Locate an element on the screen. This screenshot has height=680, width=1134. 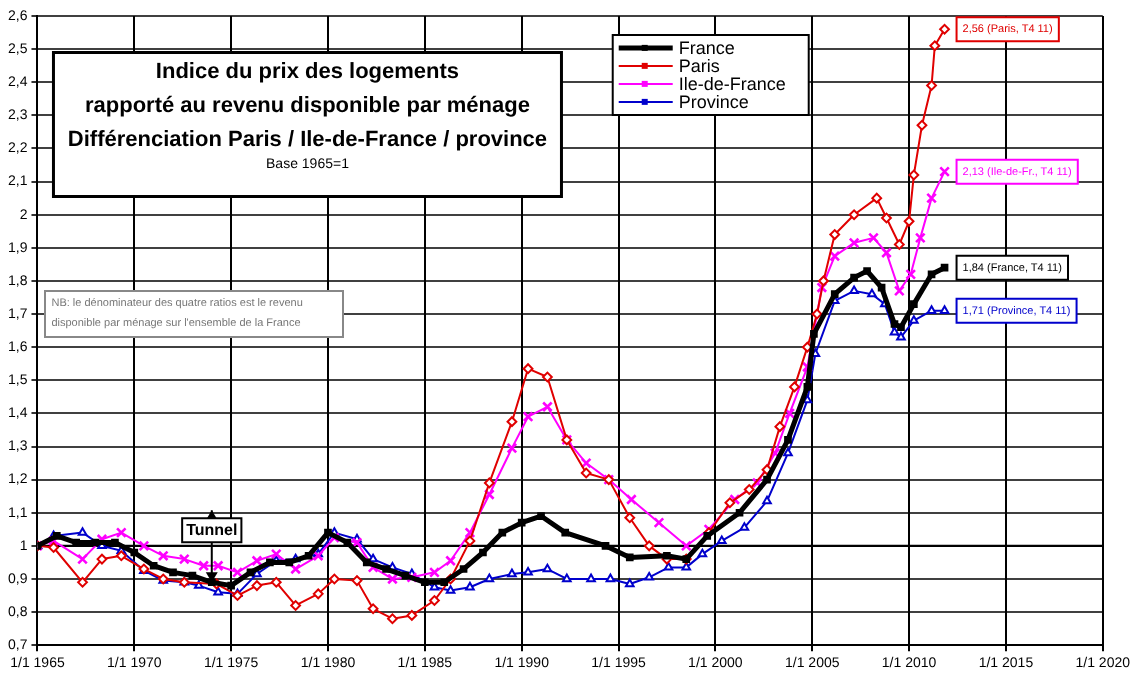
legend-label: Ile-de-France is located at coordinates (732, 83).